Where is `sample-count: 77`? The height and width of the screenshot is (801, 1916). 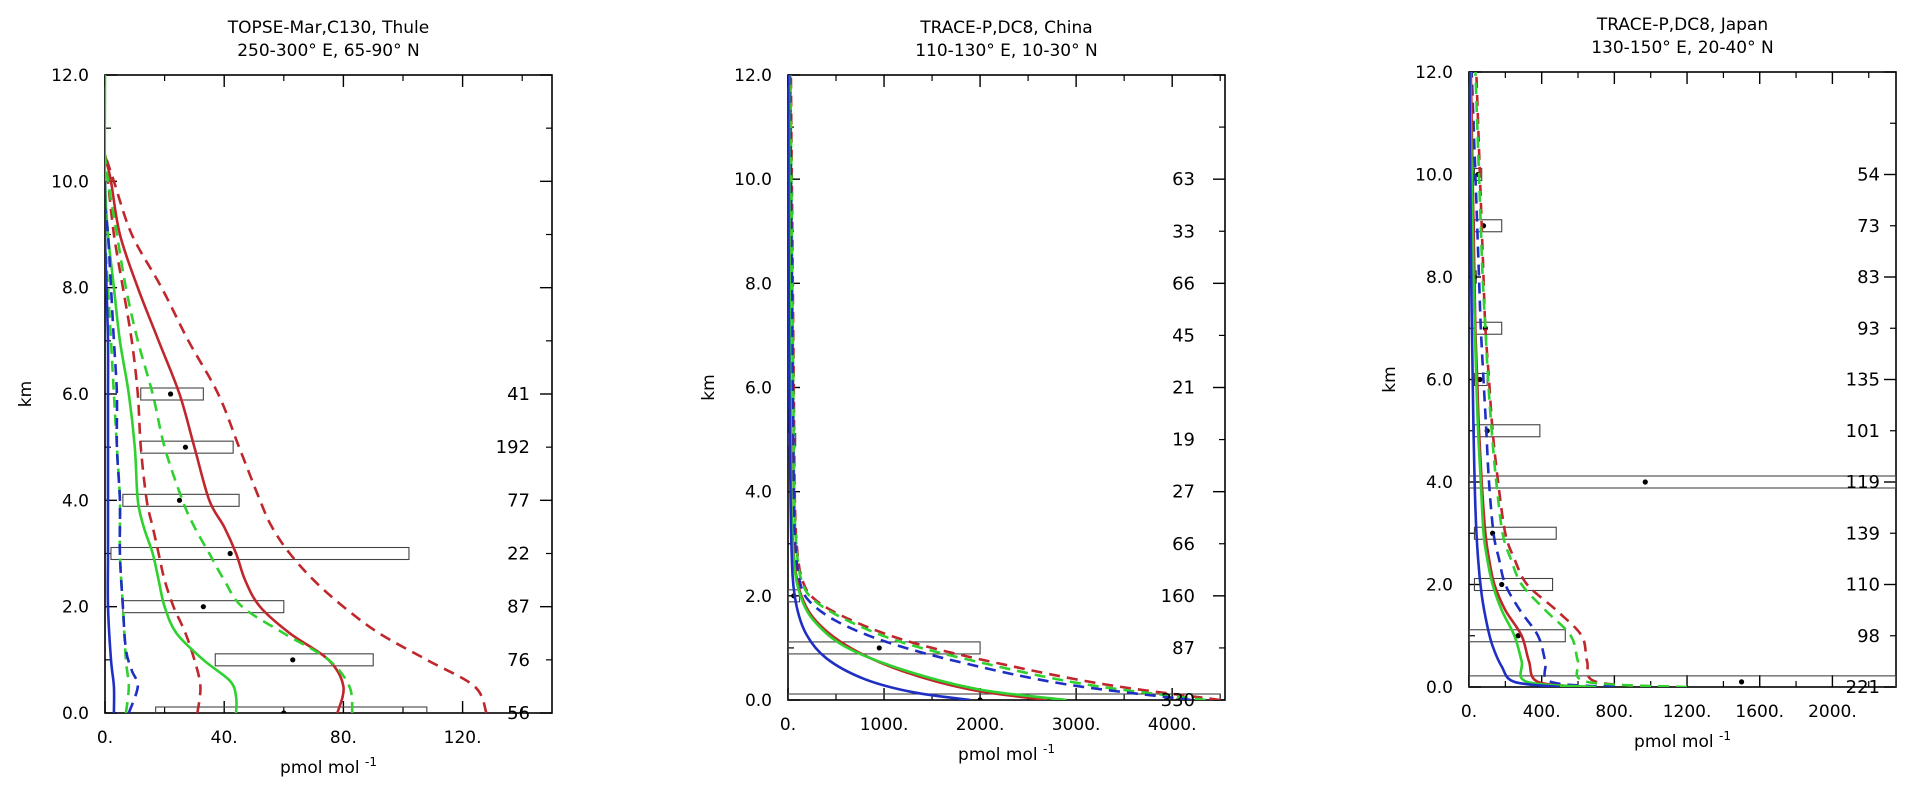
sample-count: 77 is located at coordinates (518, 500).